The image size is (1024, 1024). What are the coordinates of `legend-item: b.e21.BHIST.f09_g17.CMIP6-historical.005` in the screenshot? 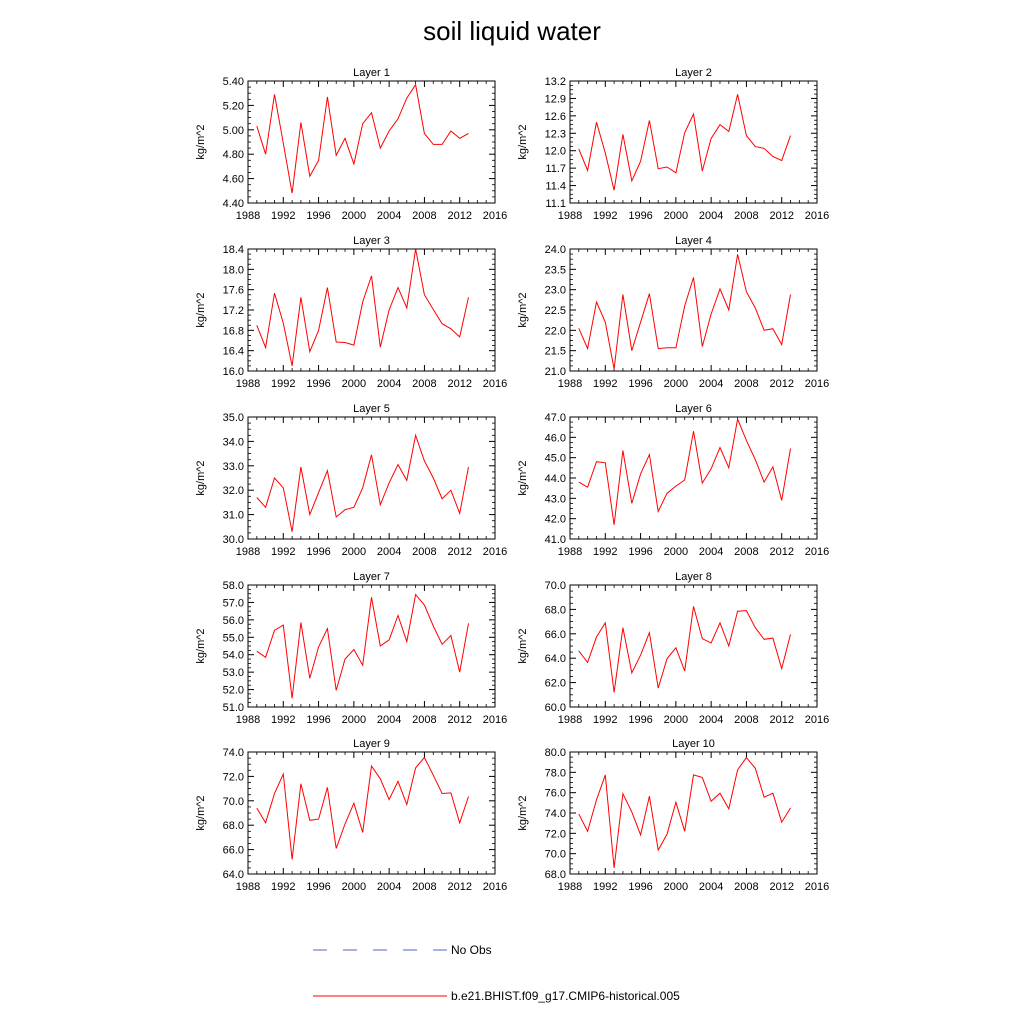 It's located at (496, 996).